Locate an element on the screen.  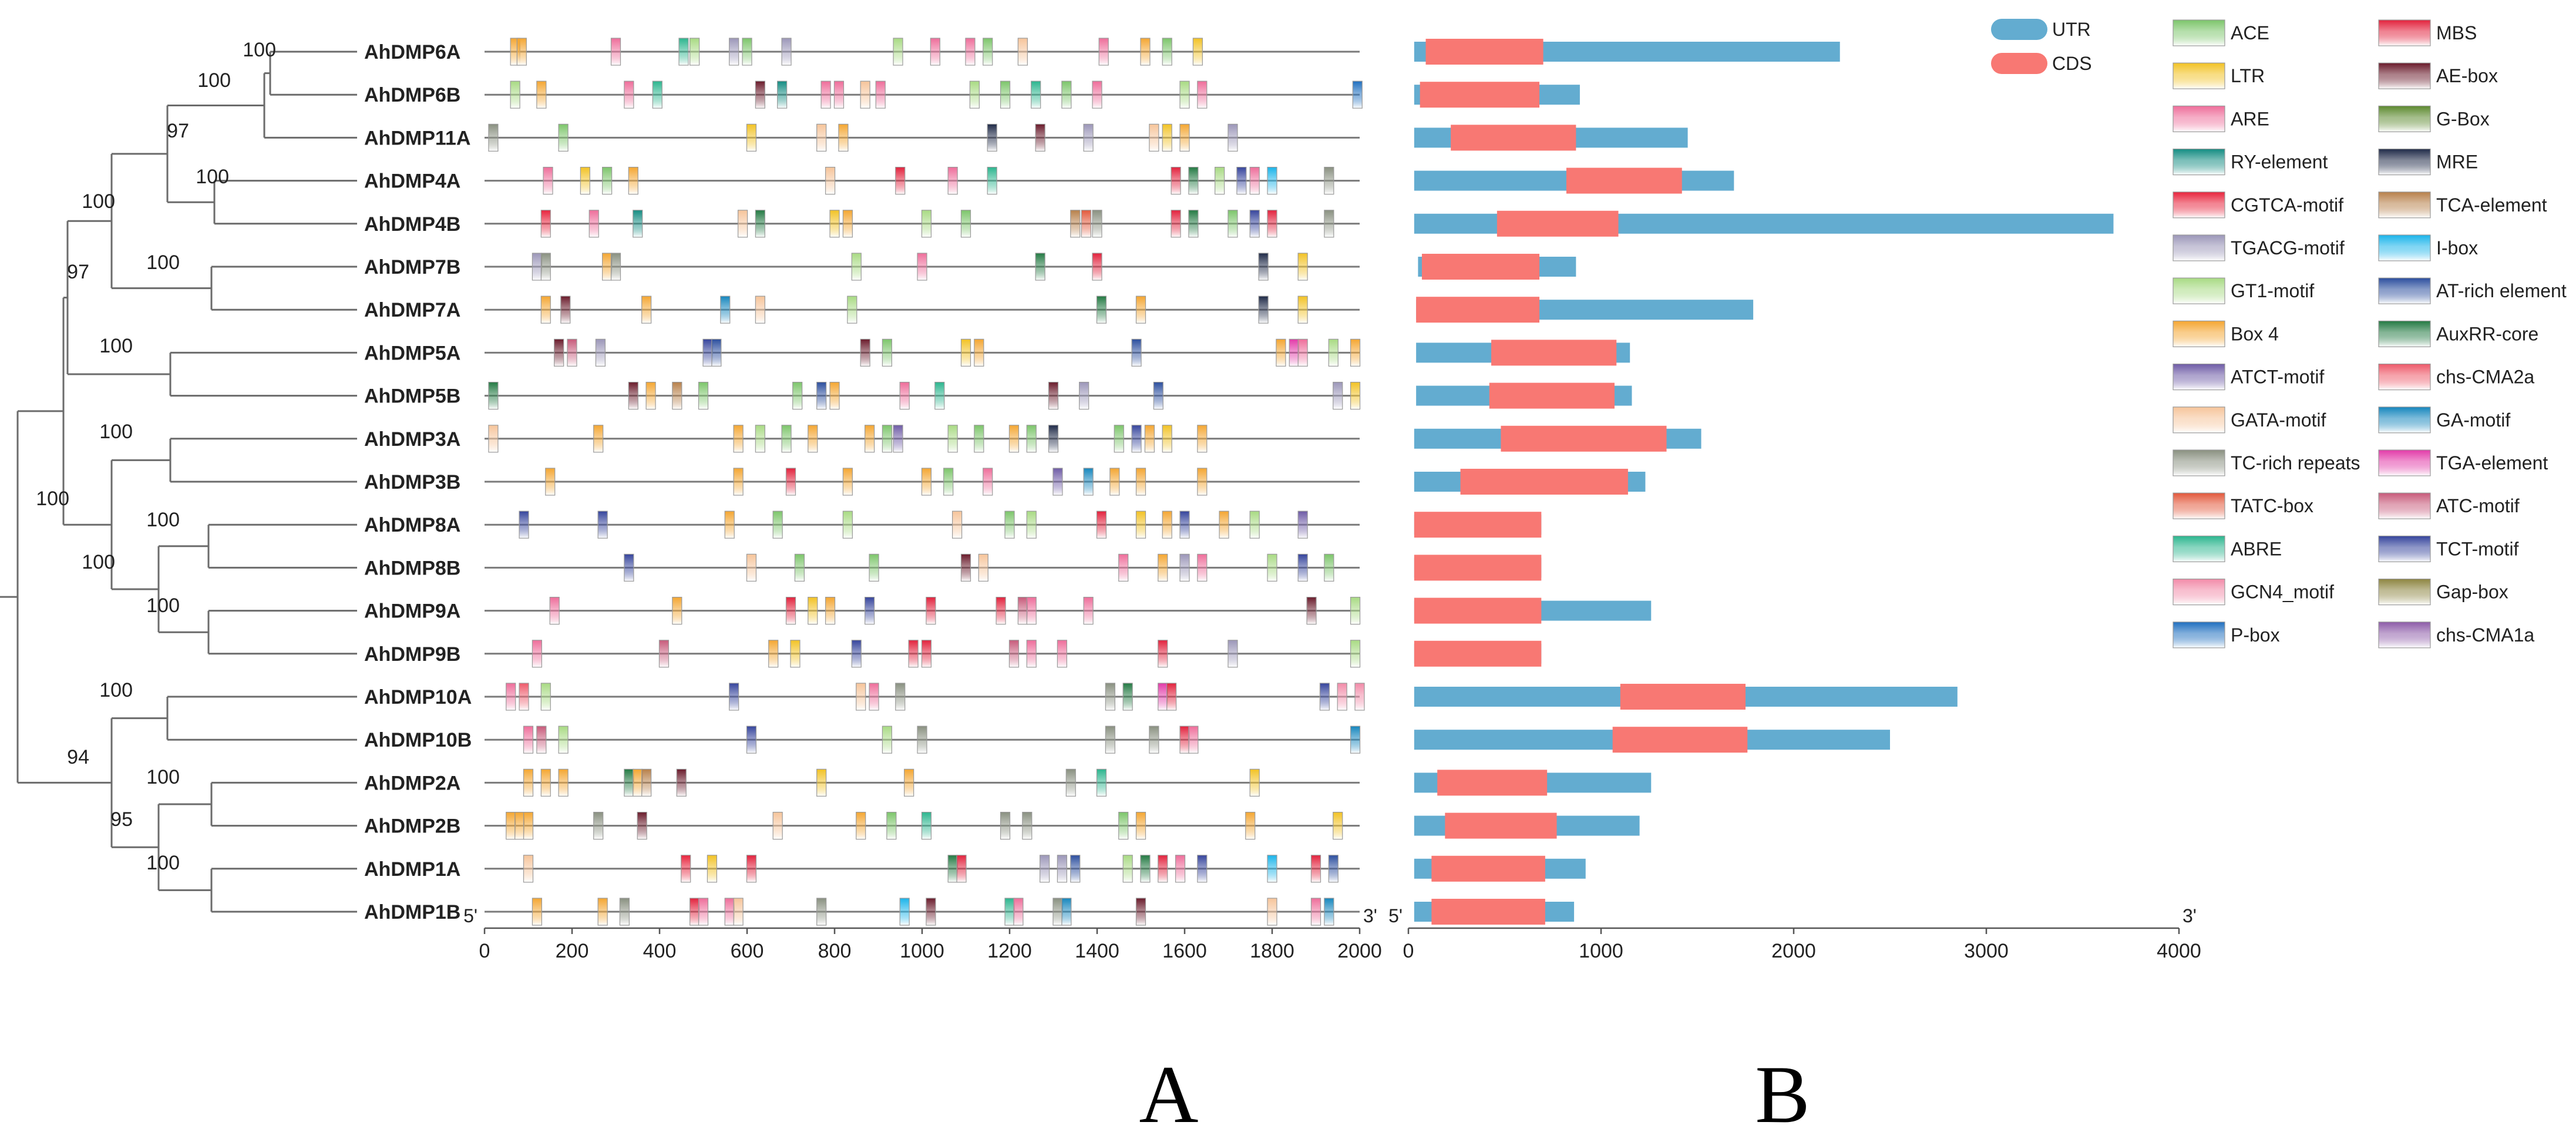
gene-label-ahdmp4b: AhDMP4B is located at coordinates (412, 225).